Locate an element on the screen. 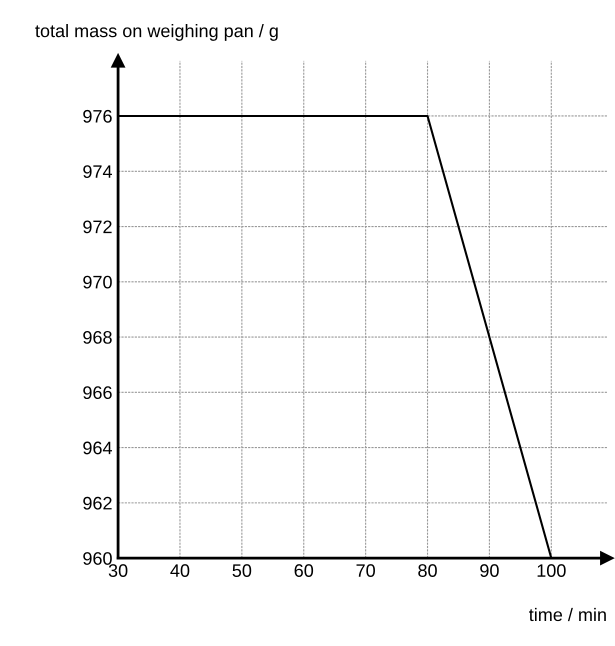 Image resolution: width=615 pixels, height=646 pixels. x-tick-label: 50 is located at coordinates (242, 570).